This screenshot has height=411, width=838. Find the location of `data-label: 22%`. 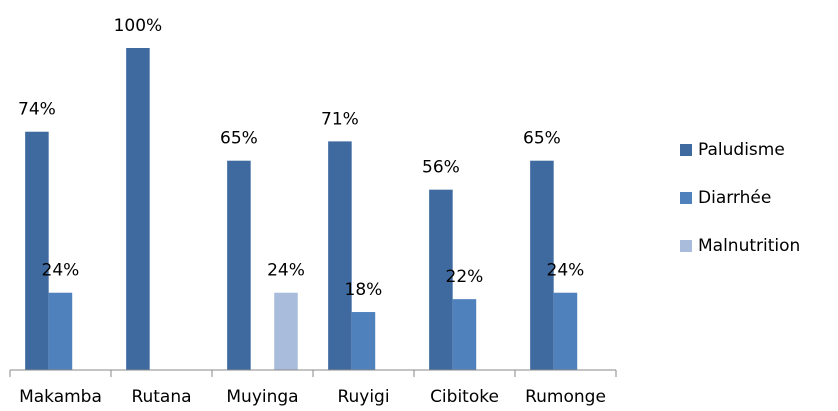

data-label: 22% is located at coordinates (465, 277).